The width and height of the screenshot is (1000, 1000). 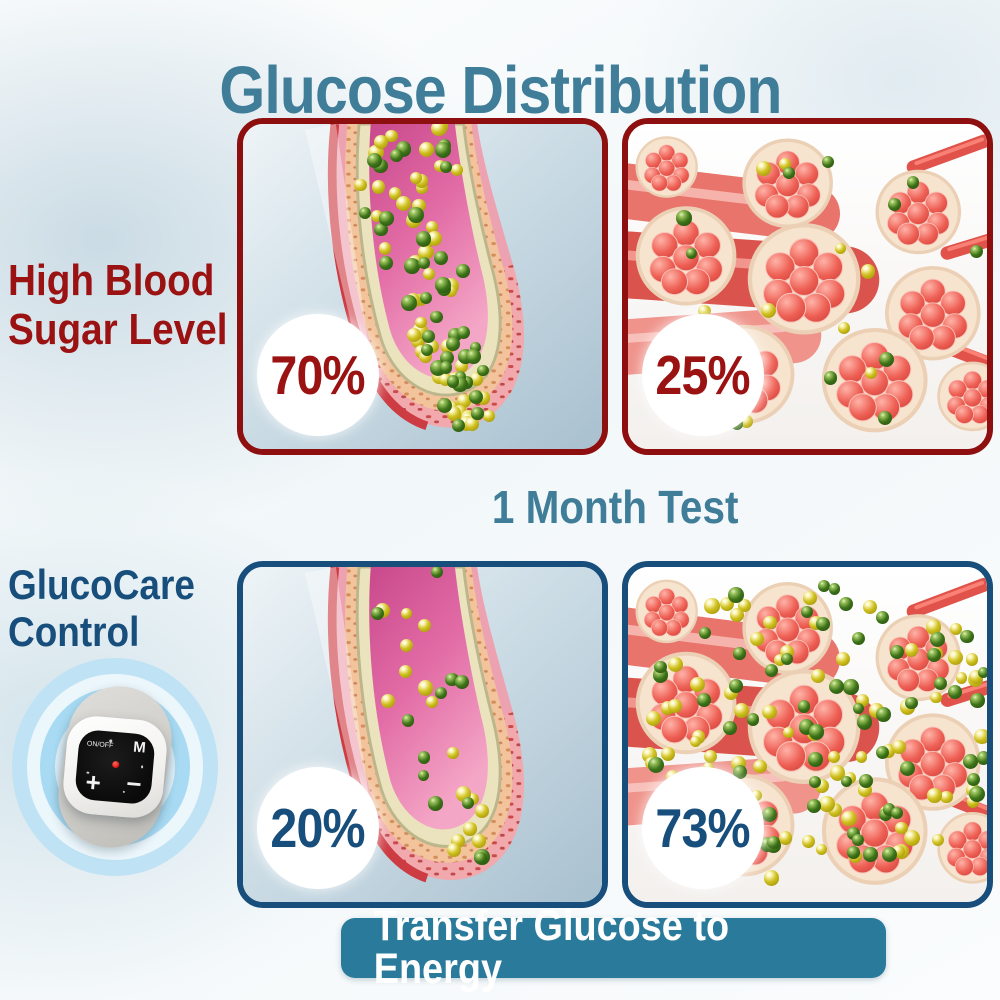 I want to click on glucocare-device-image: ON/OFF M + −, so click(x=115, y=767).